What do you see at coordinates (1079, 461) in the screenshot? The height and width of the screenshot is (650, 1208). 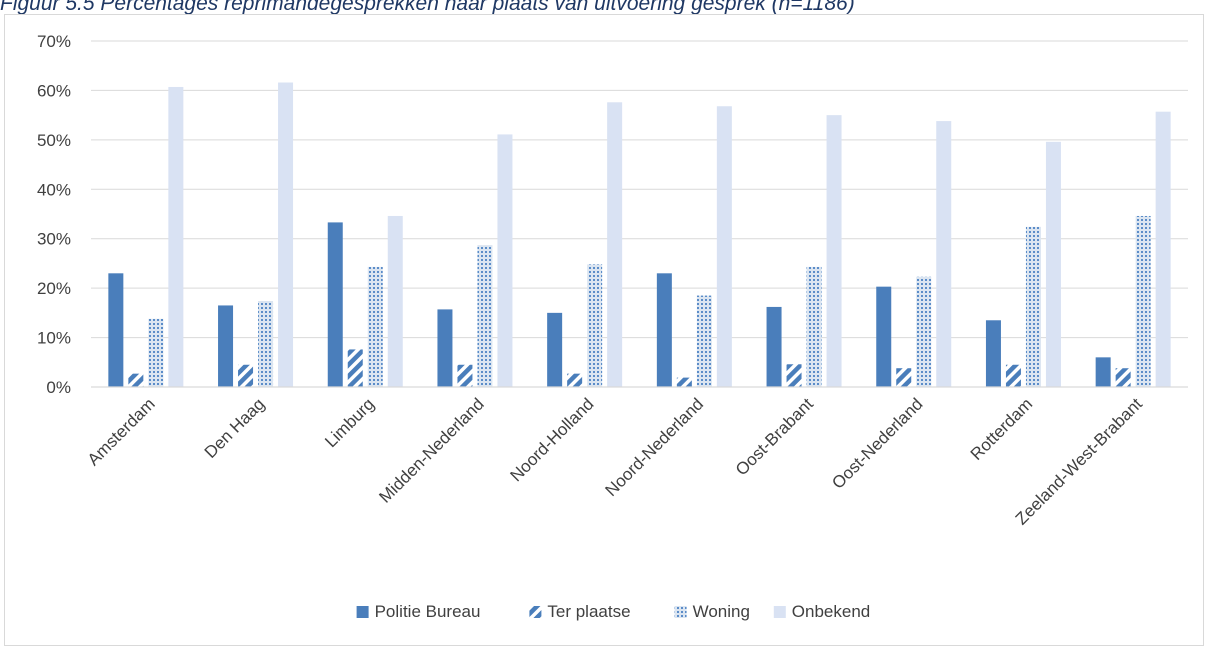 I see `x-tick-label: Zeeland-West-Brabant` at bounding box center [1079, 461].